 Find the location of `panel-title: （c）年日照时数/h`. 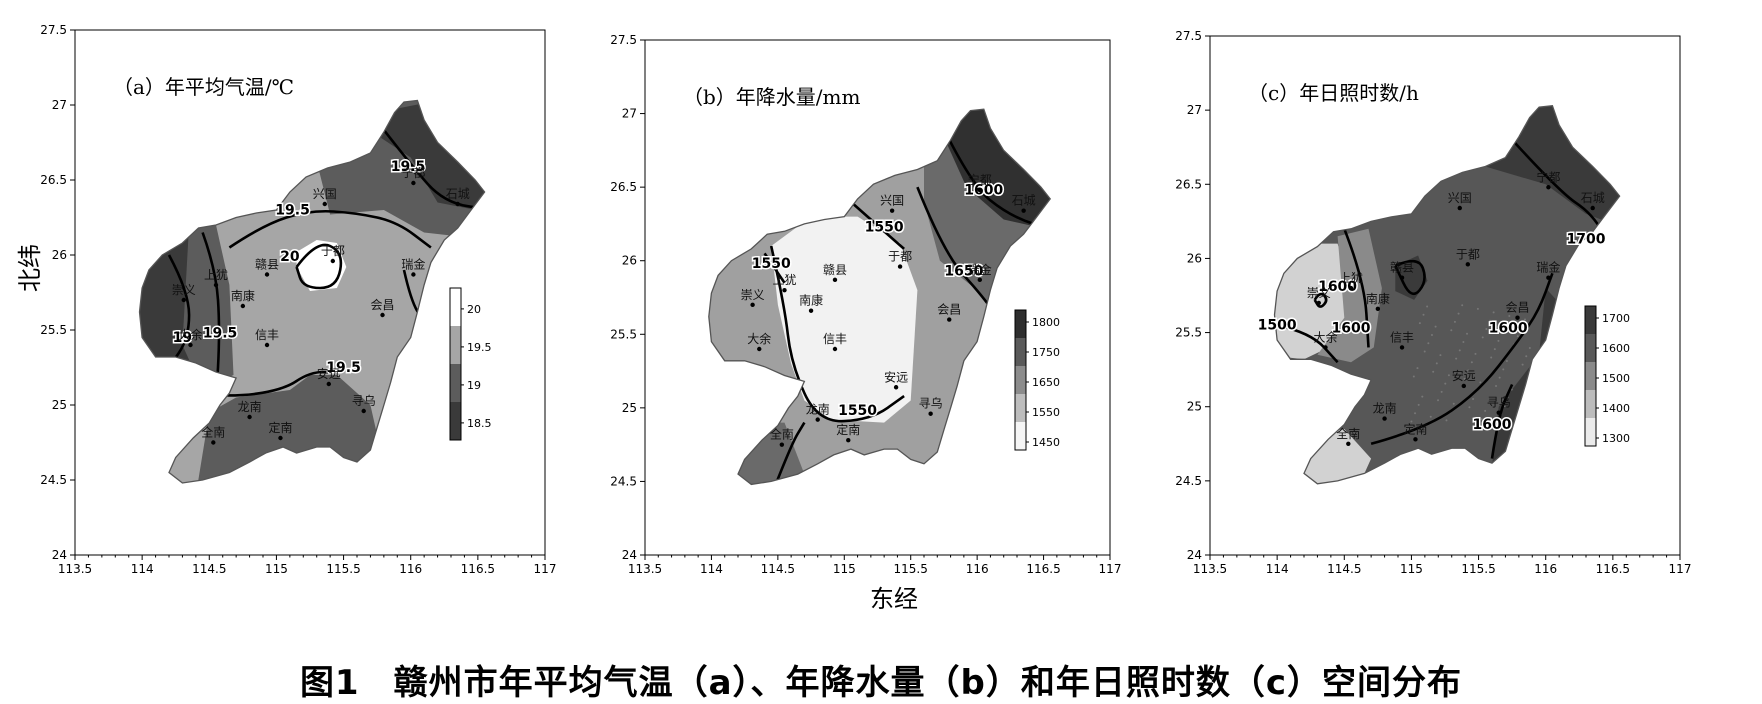

panel-title: （c）年日照时数/h is located at coordinates (1333, 93).